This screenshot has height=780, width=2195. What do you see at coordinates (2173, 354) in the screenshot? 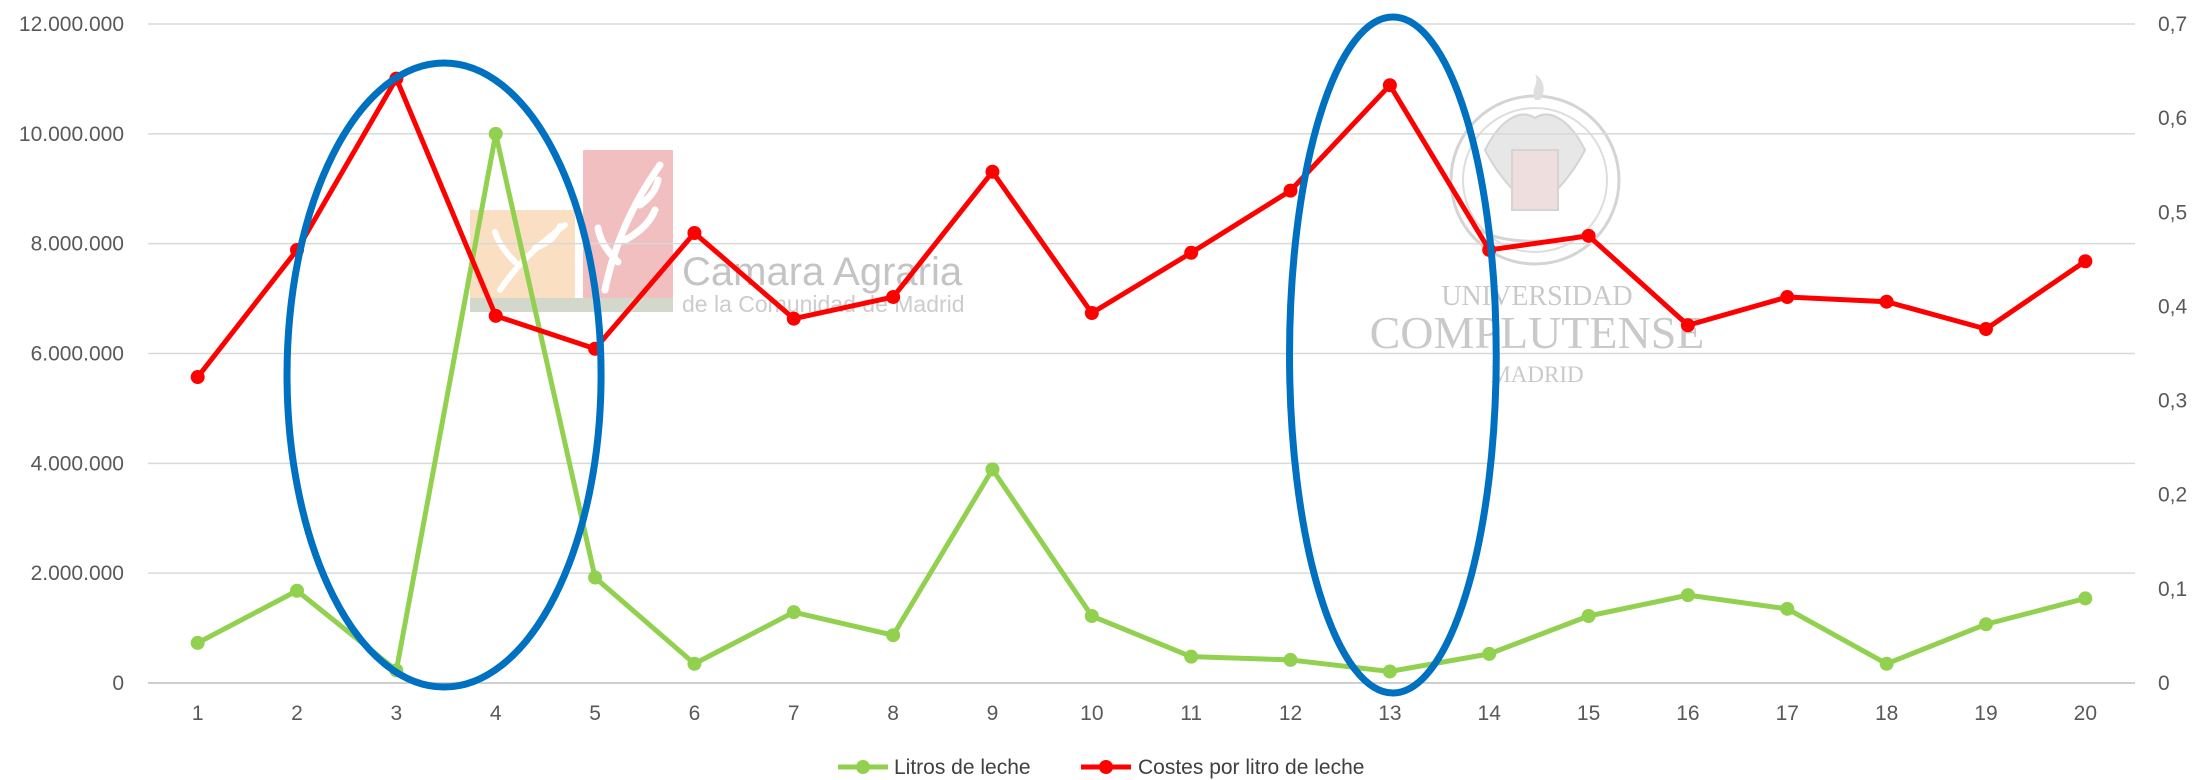
I see `right-axis-ticks: 0 0,1 0,2 0,3 0,4 0,5 0,6 0,7` at bounding box center [2173, 354].